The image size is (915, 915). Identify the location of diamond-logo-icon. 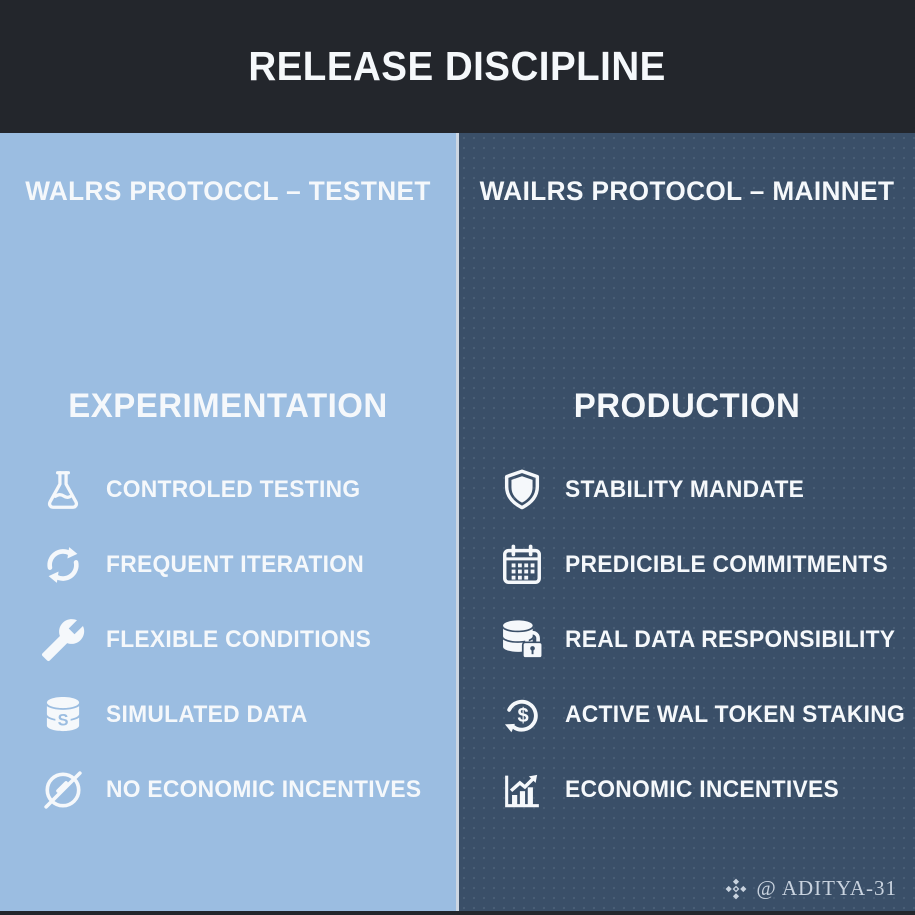
(736, 889).